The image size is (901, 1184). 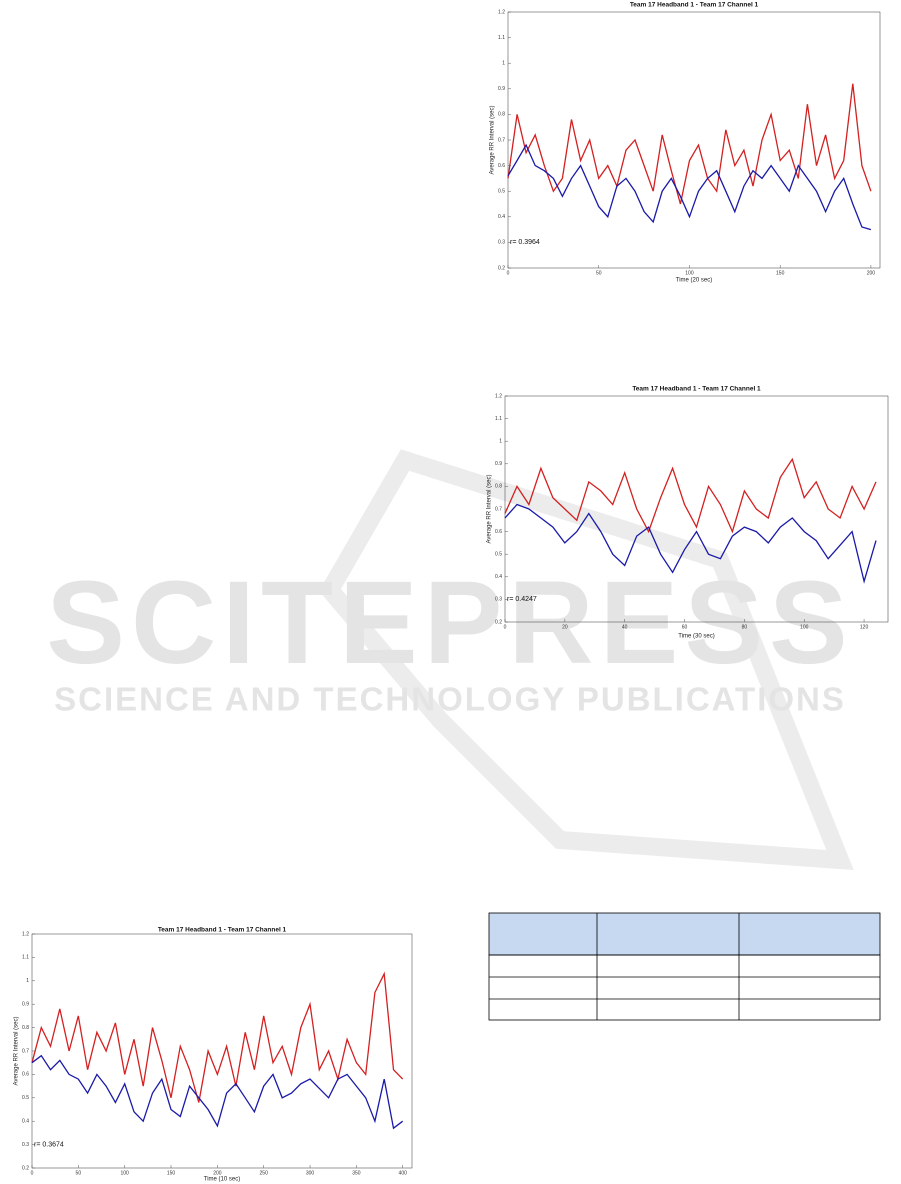 I want to click on x-tick-label: 300, so click(x=310, y=1173).